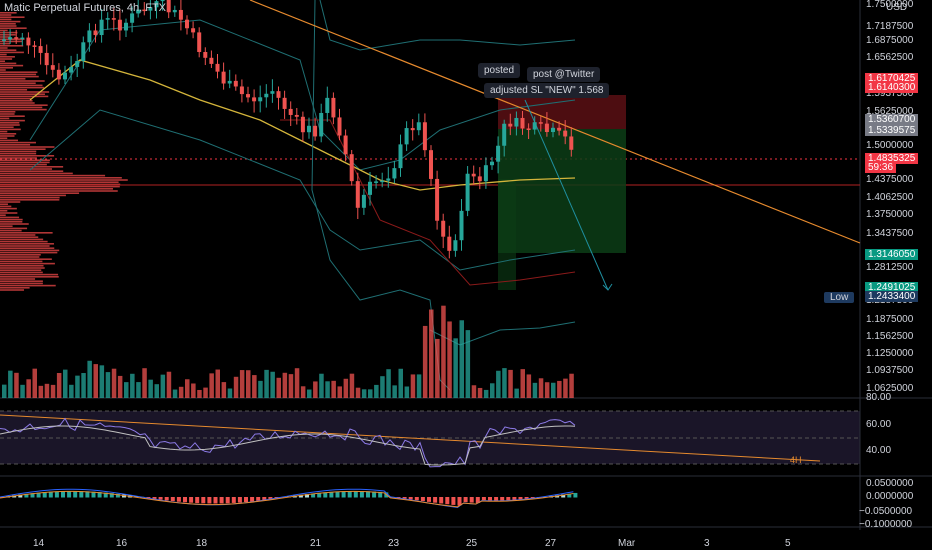 The height and width of the screenshot is (550, 932). What do you see at coordinates (410, 438) in the screenshot?
I see `rsi-trend-line` at bounding box center [410, 438].